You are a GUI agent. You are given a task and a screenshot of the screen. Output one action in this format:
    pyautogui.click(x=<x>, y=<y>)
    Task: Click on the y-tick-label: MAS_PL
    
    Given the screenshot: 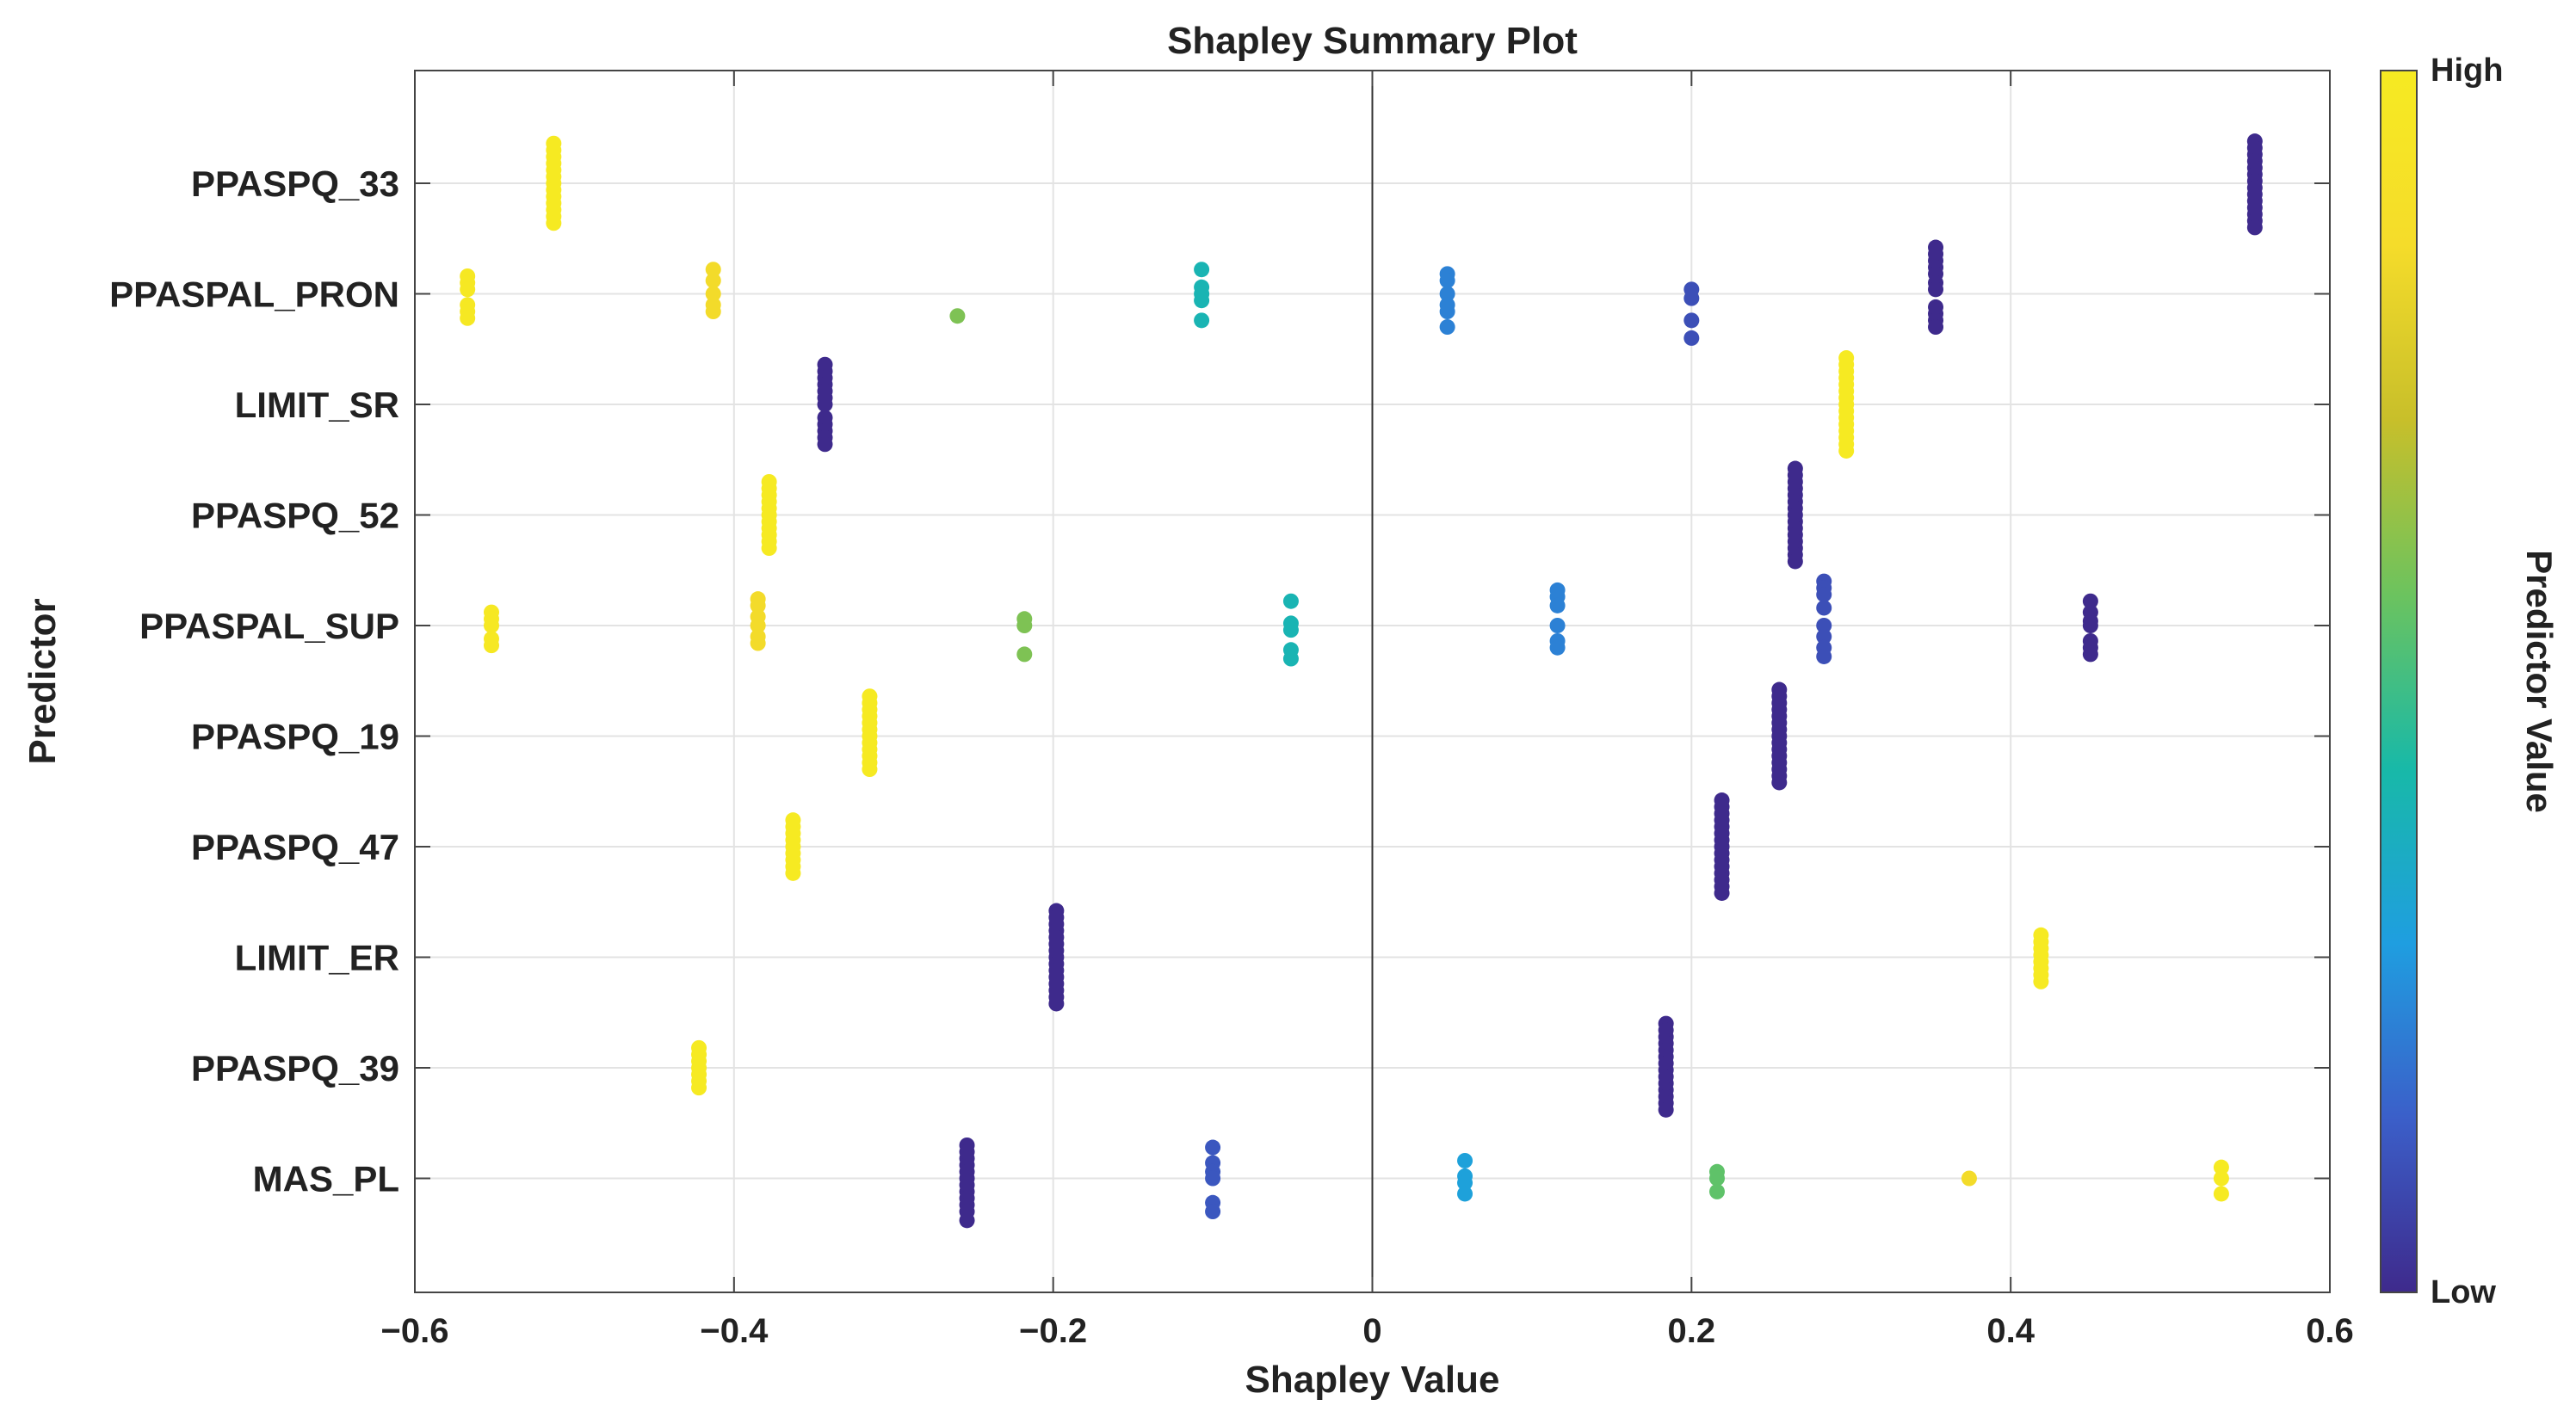 What is the action you would take?
    pyautogui.click(x=326, y=1179)
    